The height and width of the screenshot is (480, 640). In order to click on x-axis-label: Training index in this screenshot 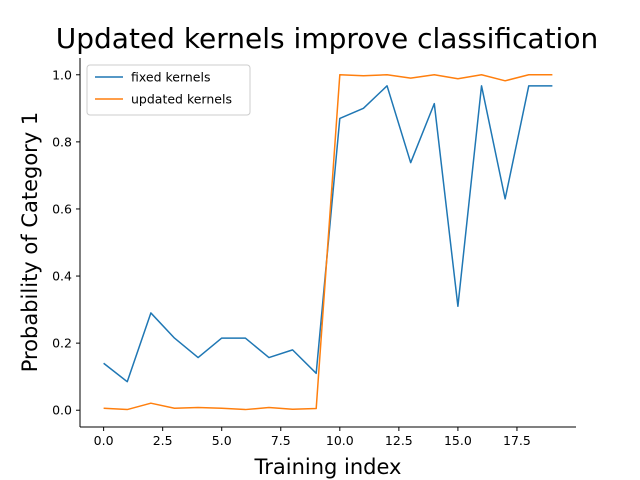, I will do `click(328, 467)`.